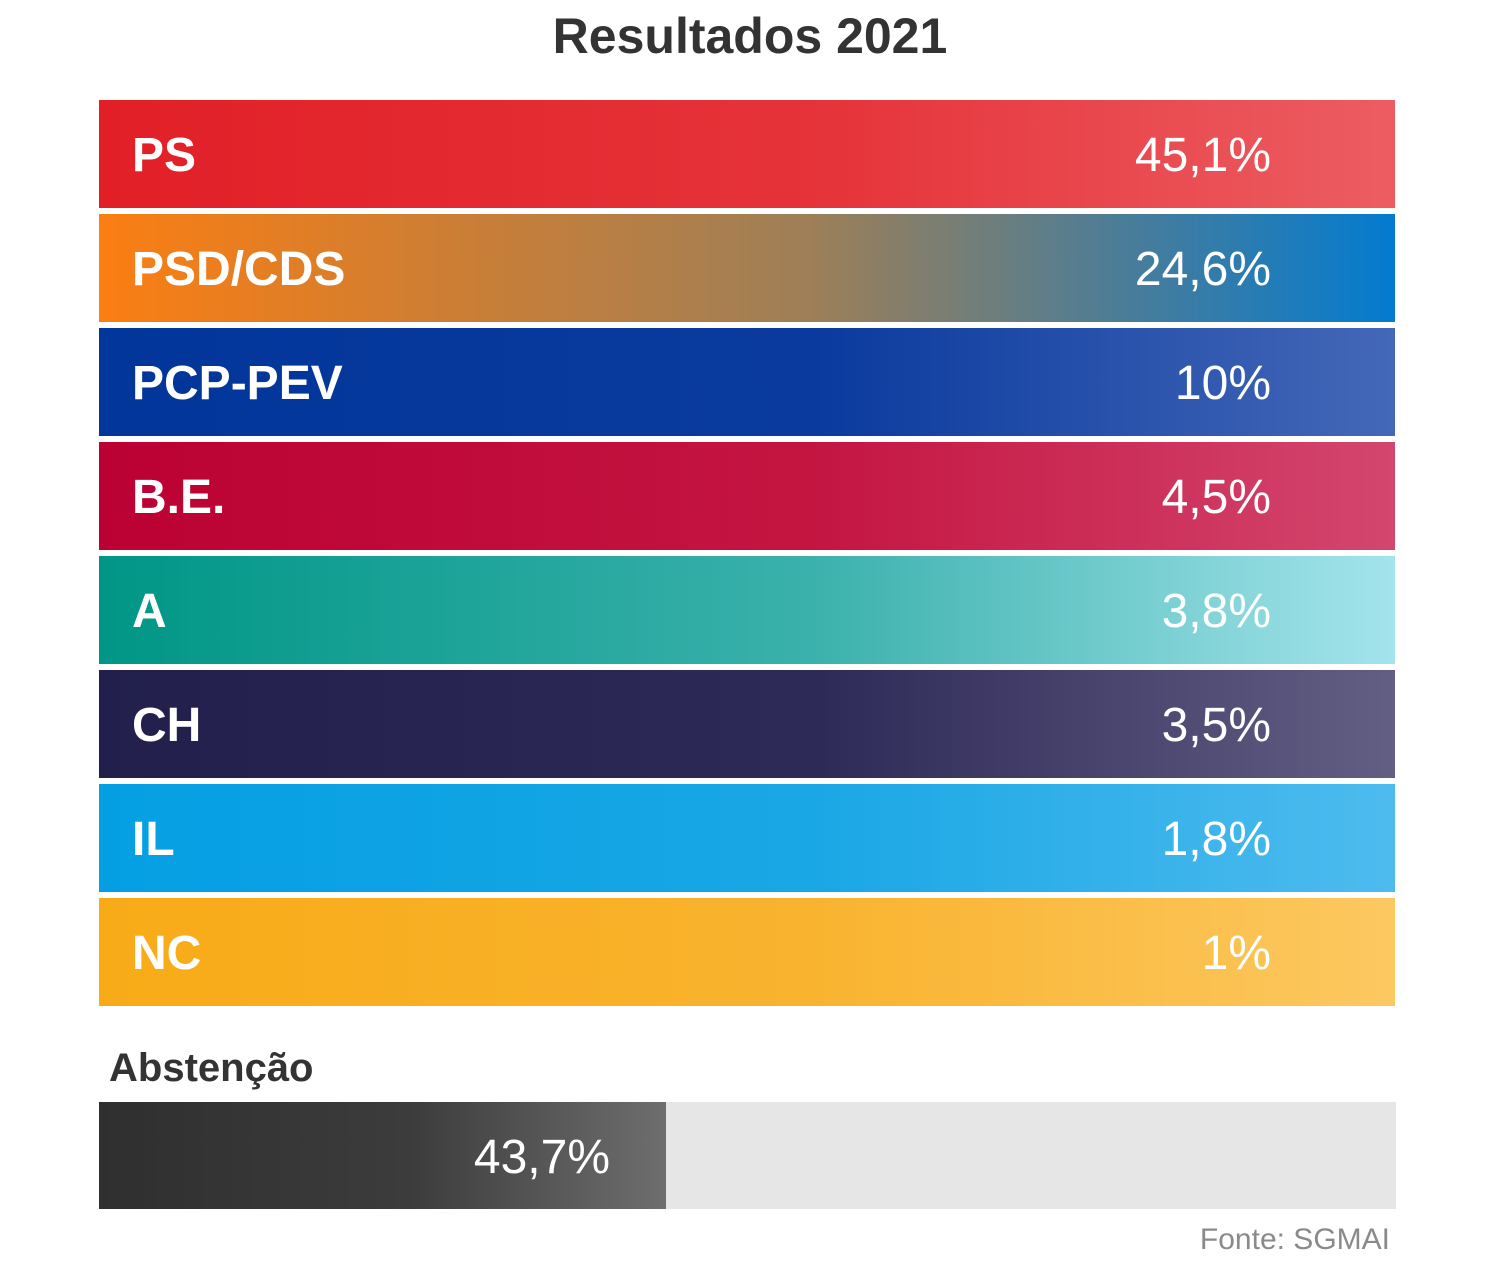 Image resolution: width=1500 pixels, height=1273 pixels. Describe the element at coordinates (747, 382) in the screenshot. I see `bar-pcp-pev: PCP-PEV 10%` at that location.